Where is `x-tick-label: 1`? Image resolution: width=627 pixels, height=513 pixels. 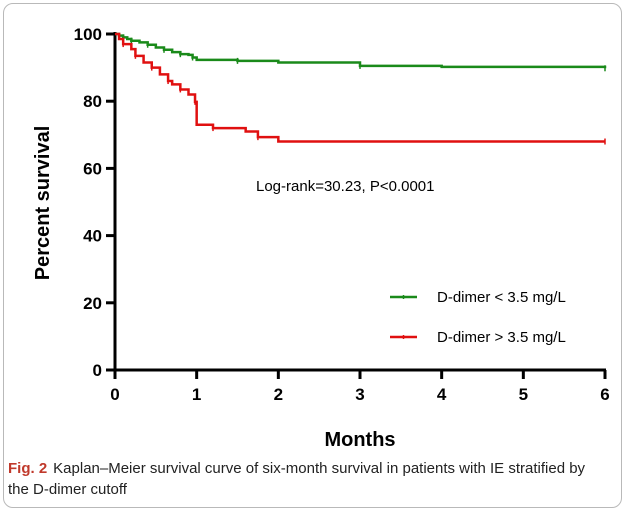 x-tick-label: 1 is located at coordinates (196, 394).